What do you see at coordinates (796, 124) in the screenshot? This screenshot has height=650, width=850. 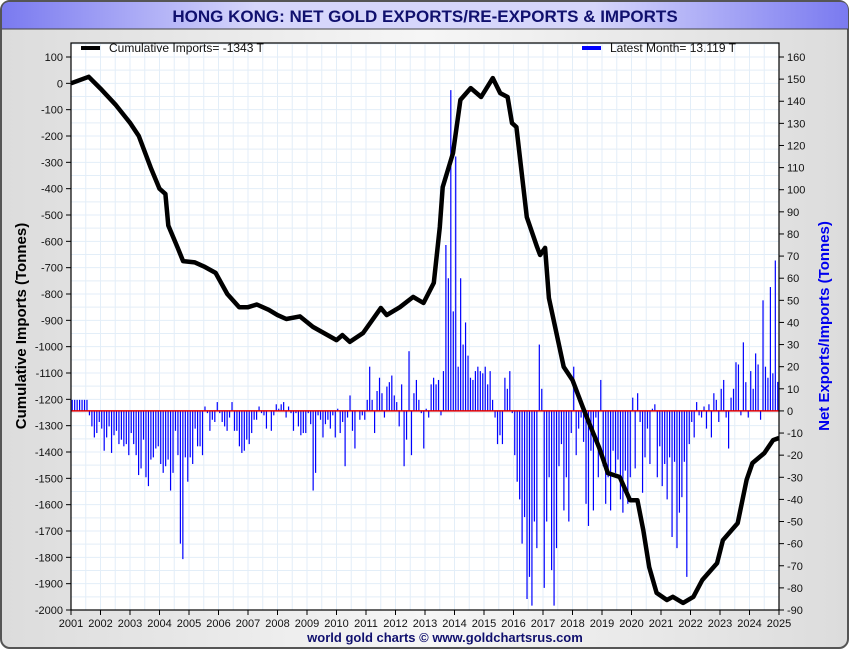 I see `right-tick-label: 130` at bounding box center [796, 124].